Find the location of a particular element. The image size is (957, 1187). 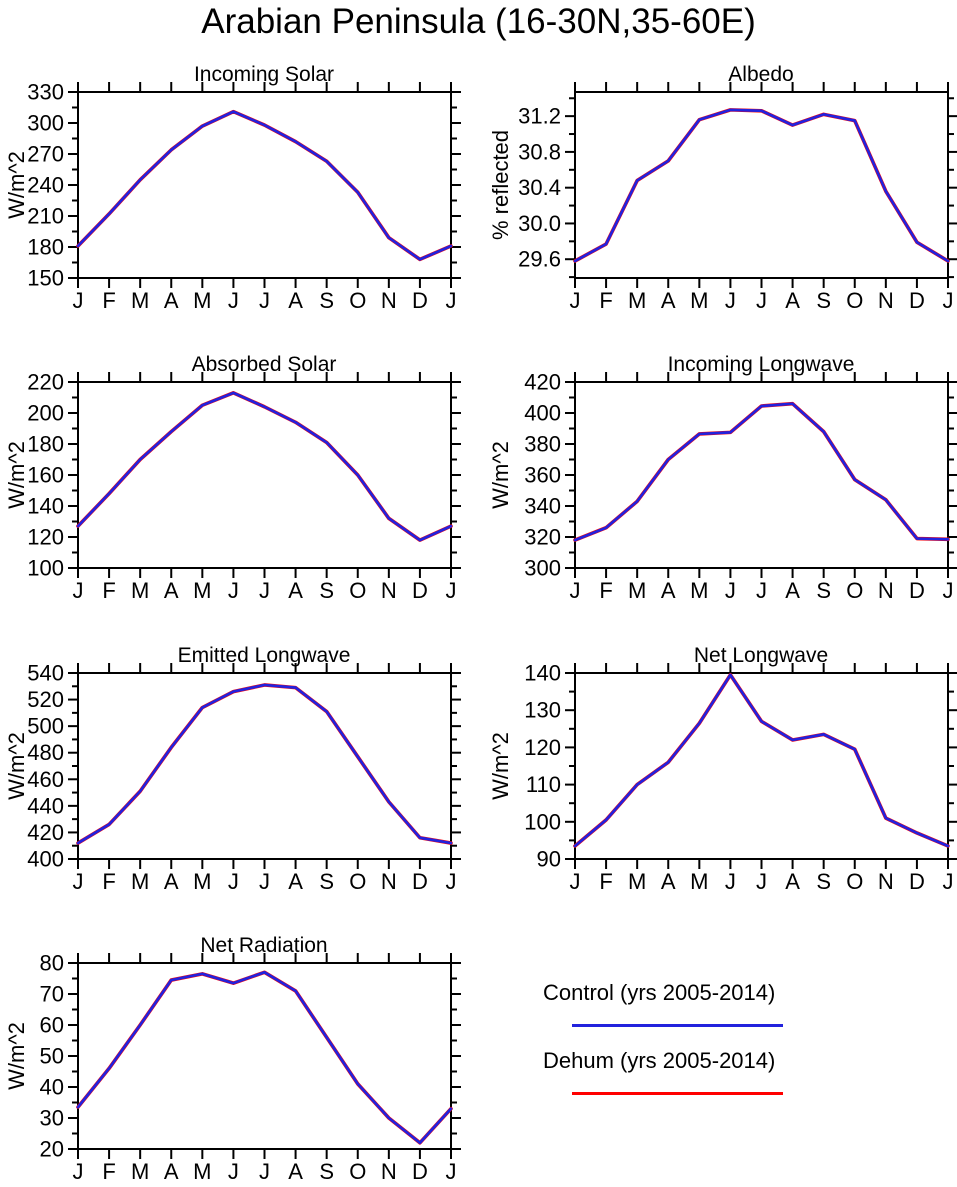

y-tick-label: 30.0 is located at coordinates (539, 223).